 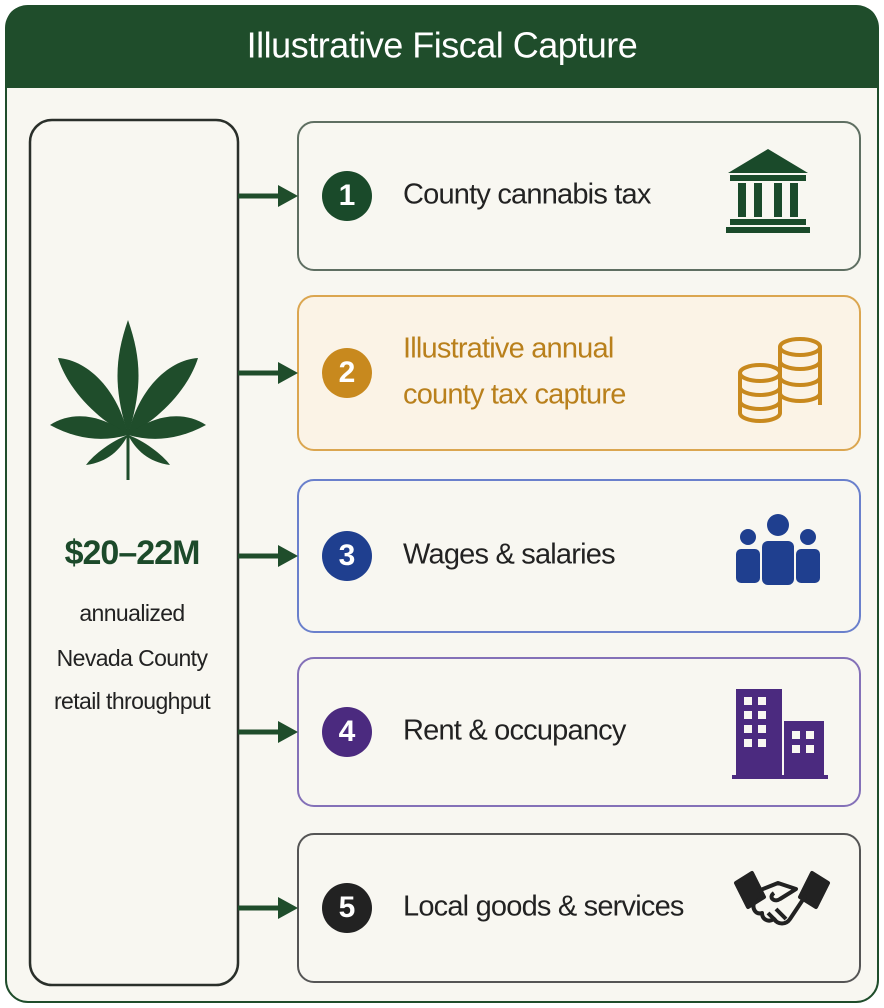 I want to click on item-number: 3, so click(x=347, y=555).